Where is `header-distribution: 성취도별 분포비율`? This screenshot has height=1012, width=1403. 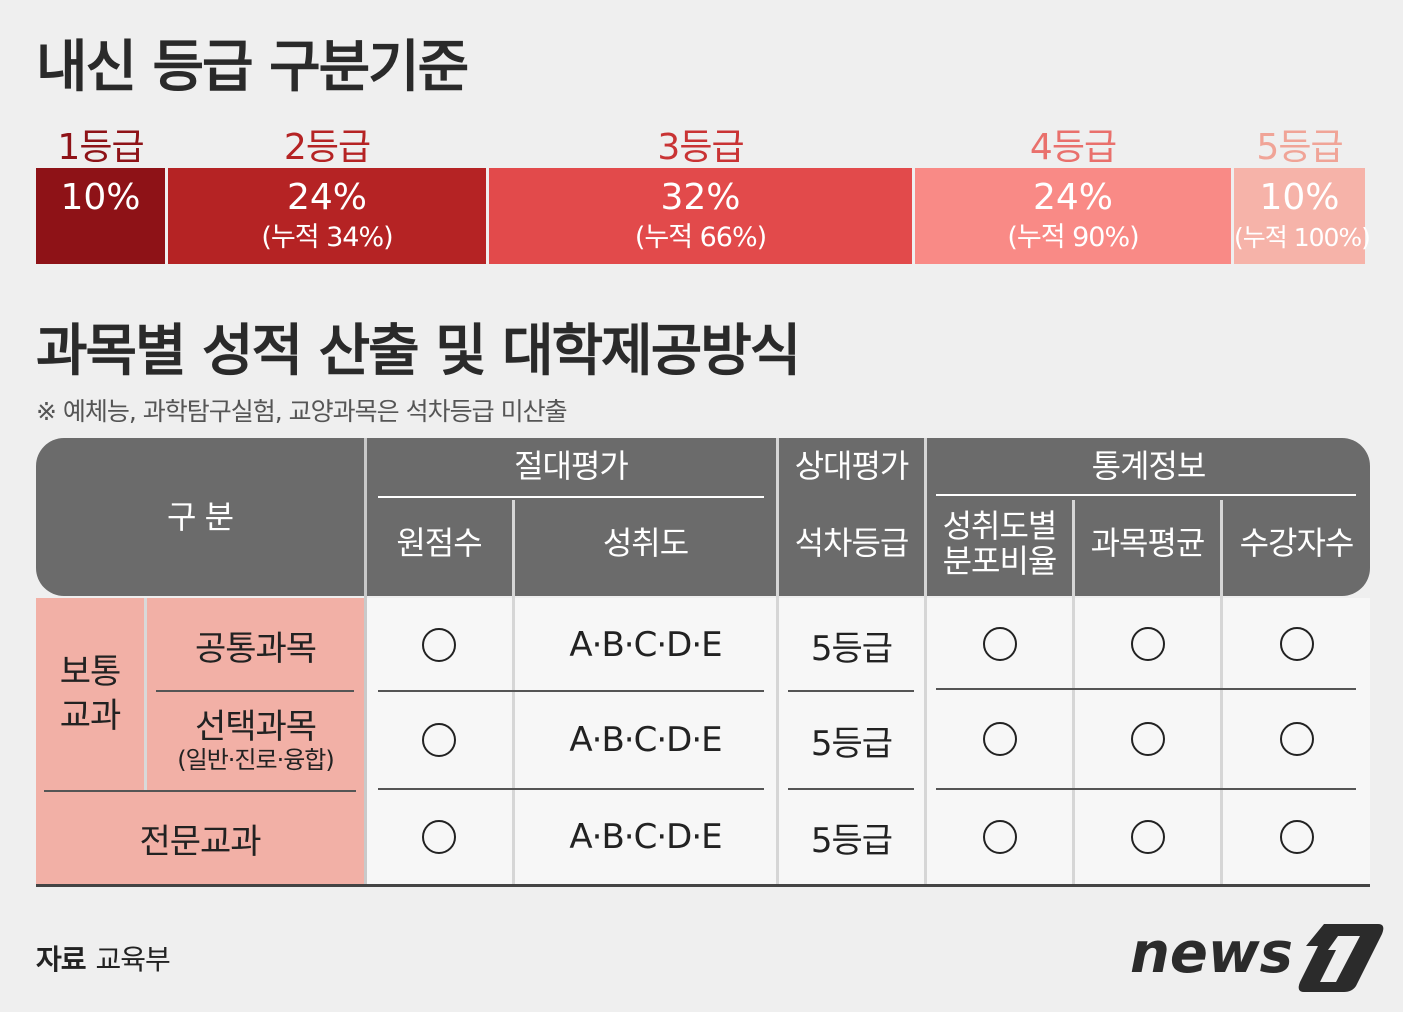
header-distribution: 성취도별 분포비율 is located at coordinates (999, 544).